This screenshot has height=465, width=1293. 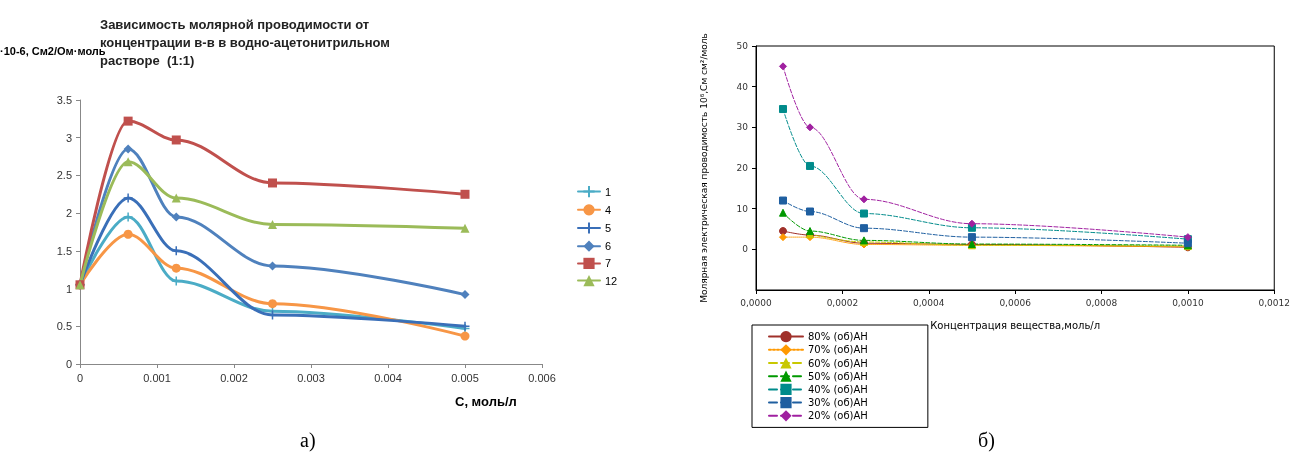 What do you see at coordinates (64, 250) in the screenshot?
I see `y-tick-label: 1.5` at bounding box center [64, 250].